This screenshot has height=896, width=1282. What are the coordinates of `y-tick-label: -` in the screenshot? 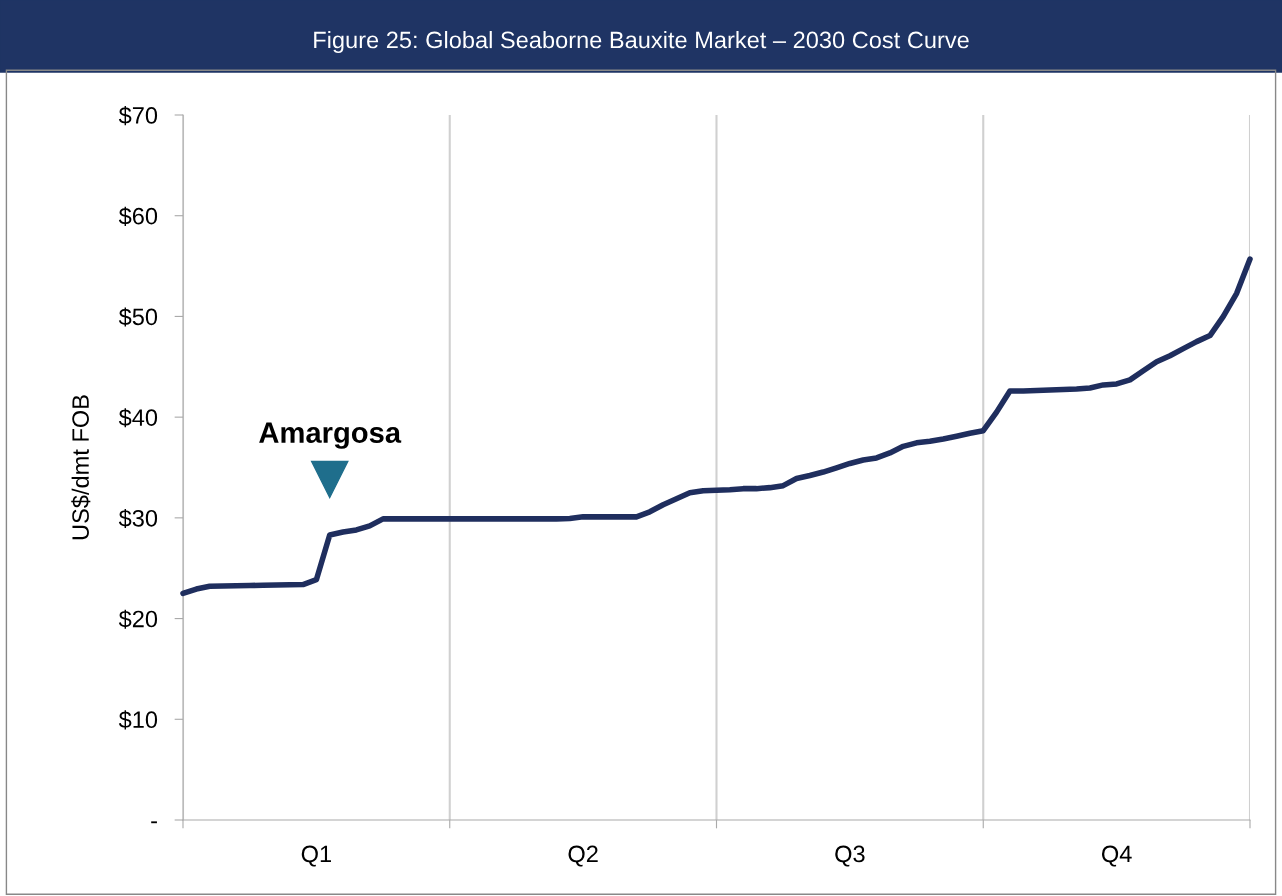 It's located at (154, 822).